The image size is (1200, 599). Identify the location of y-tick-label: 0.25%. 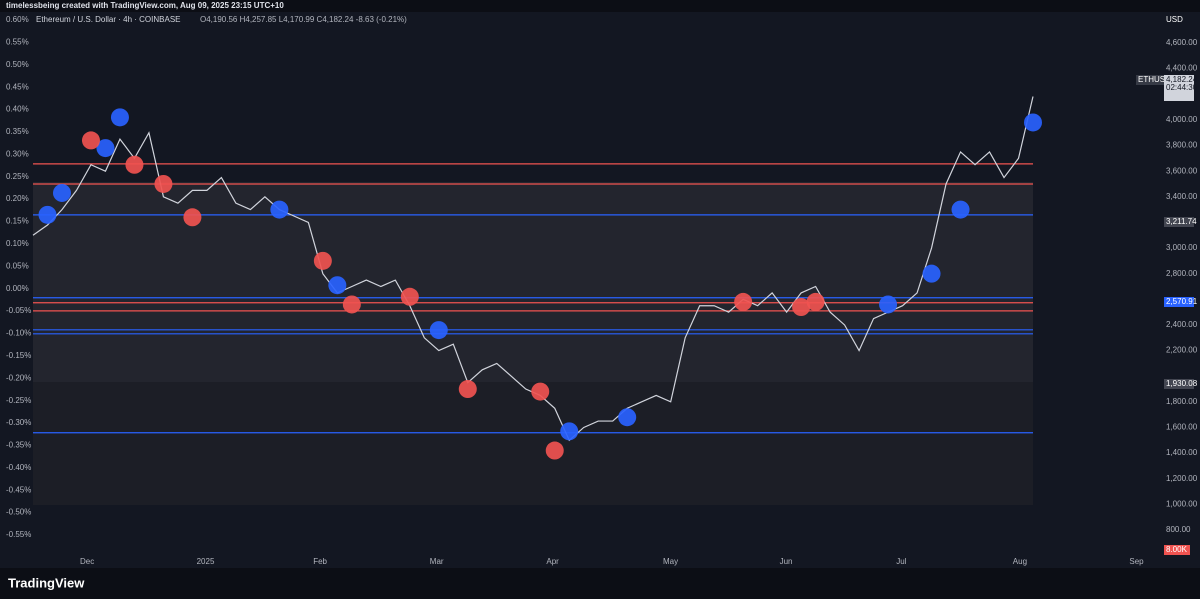
(17, 176).